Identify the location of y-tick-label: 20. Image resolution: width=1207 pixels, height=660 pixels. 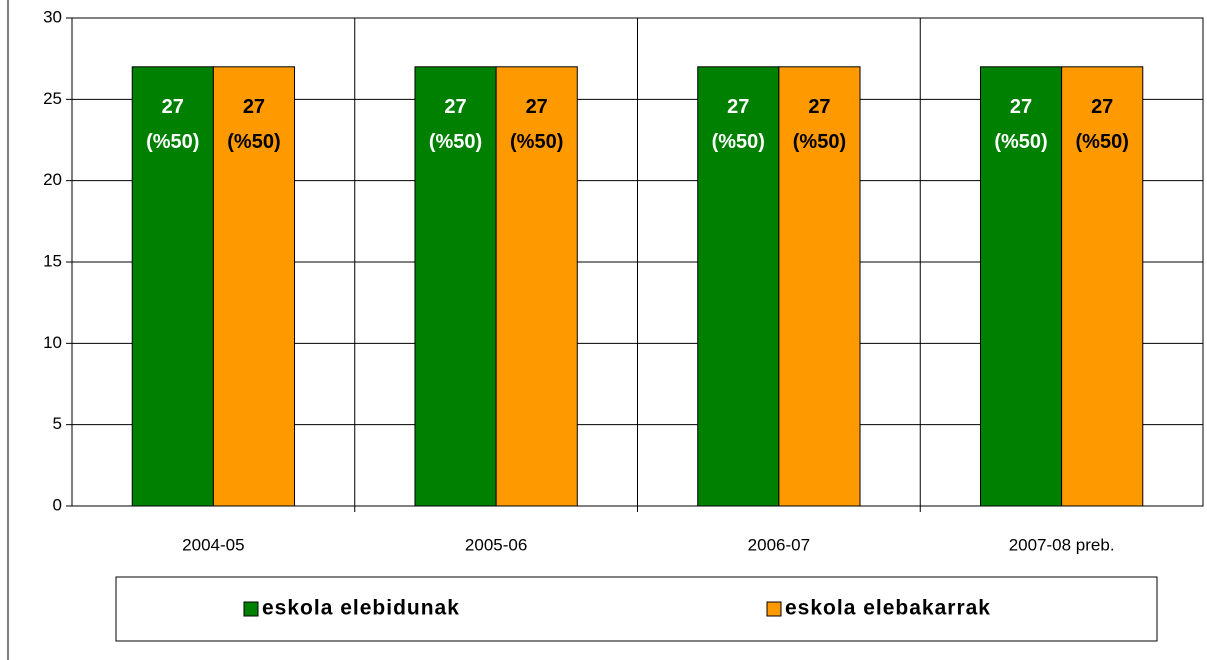
(52, 179).